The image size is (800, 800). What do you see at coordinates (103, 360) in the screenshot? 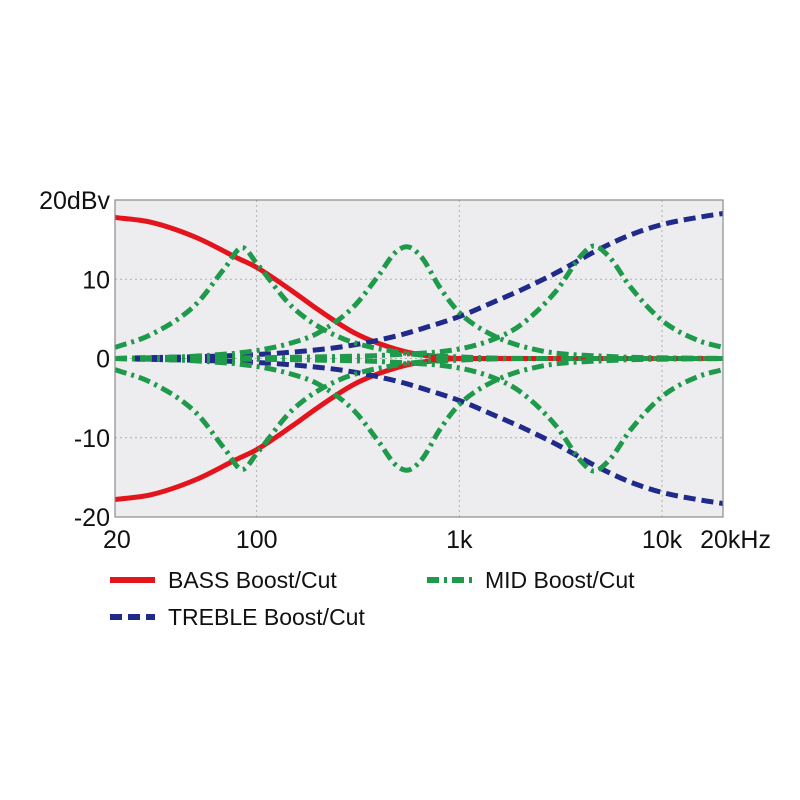
I see `y-tick-label: 0` at bounding box center [103, 360].